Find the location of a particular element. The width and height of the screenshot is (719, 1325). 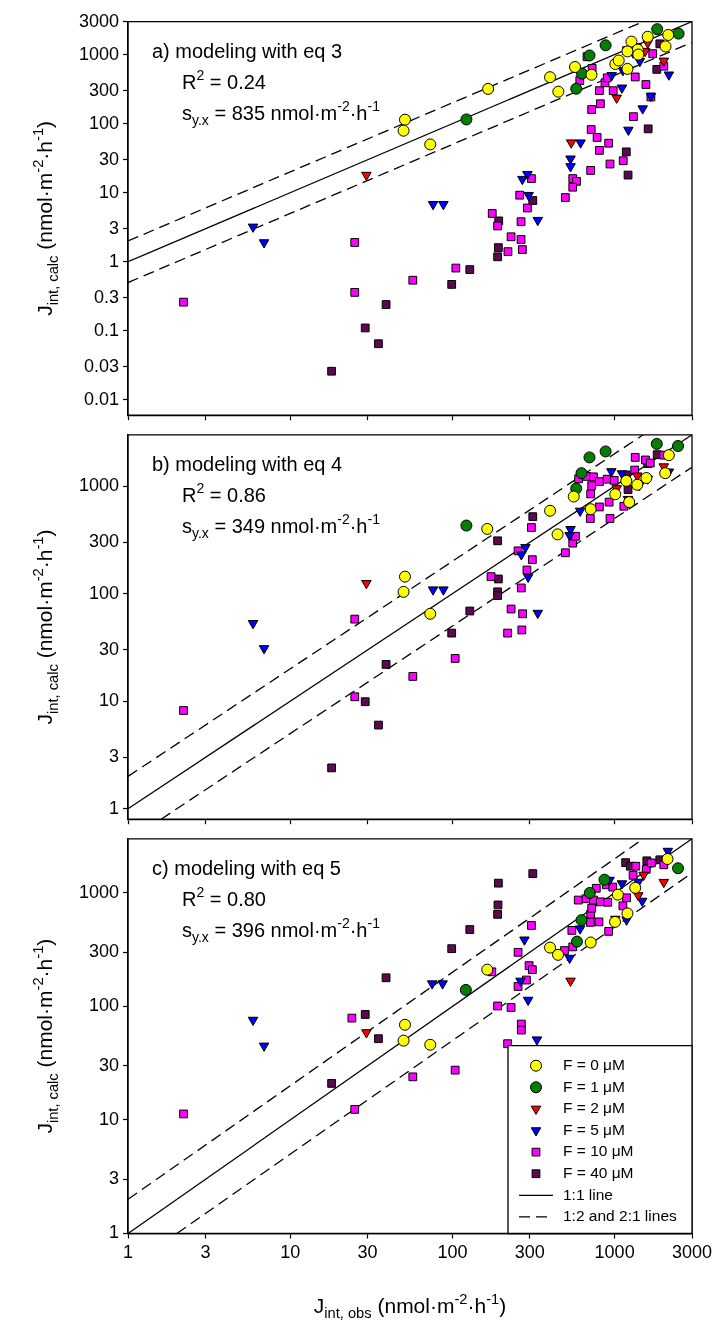

legend-label: F = 10 μM is located at coordinates (598, 1151).